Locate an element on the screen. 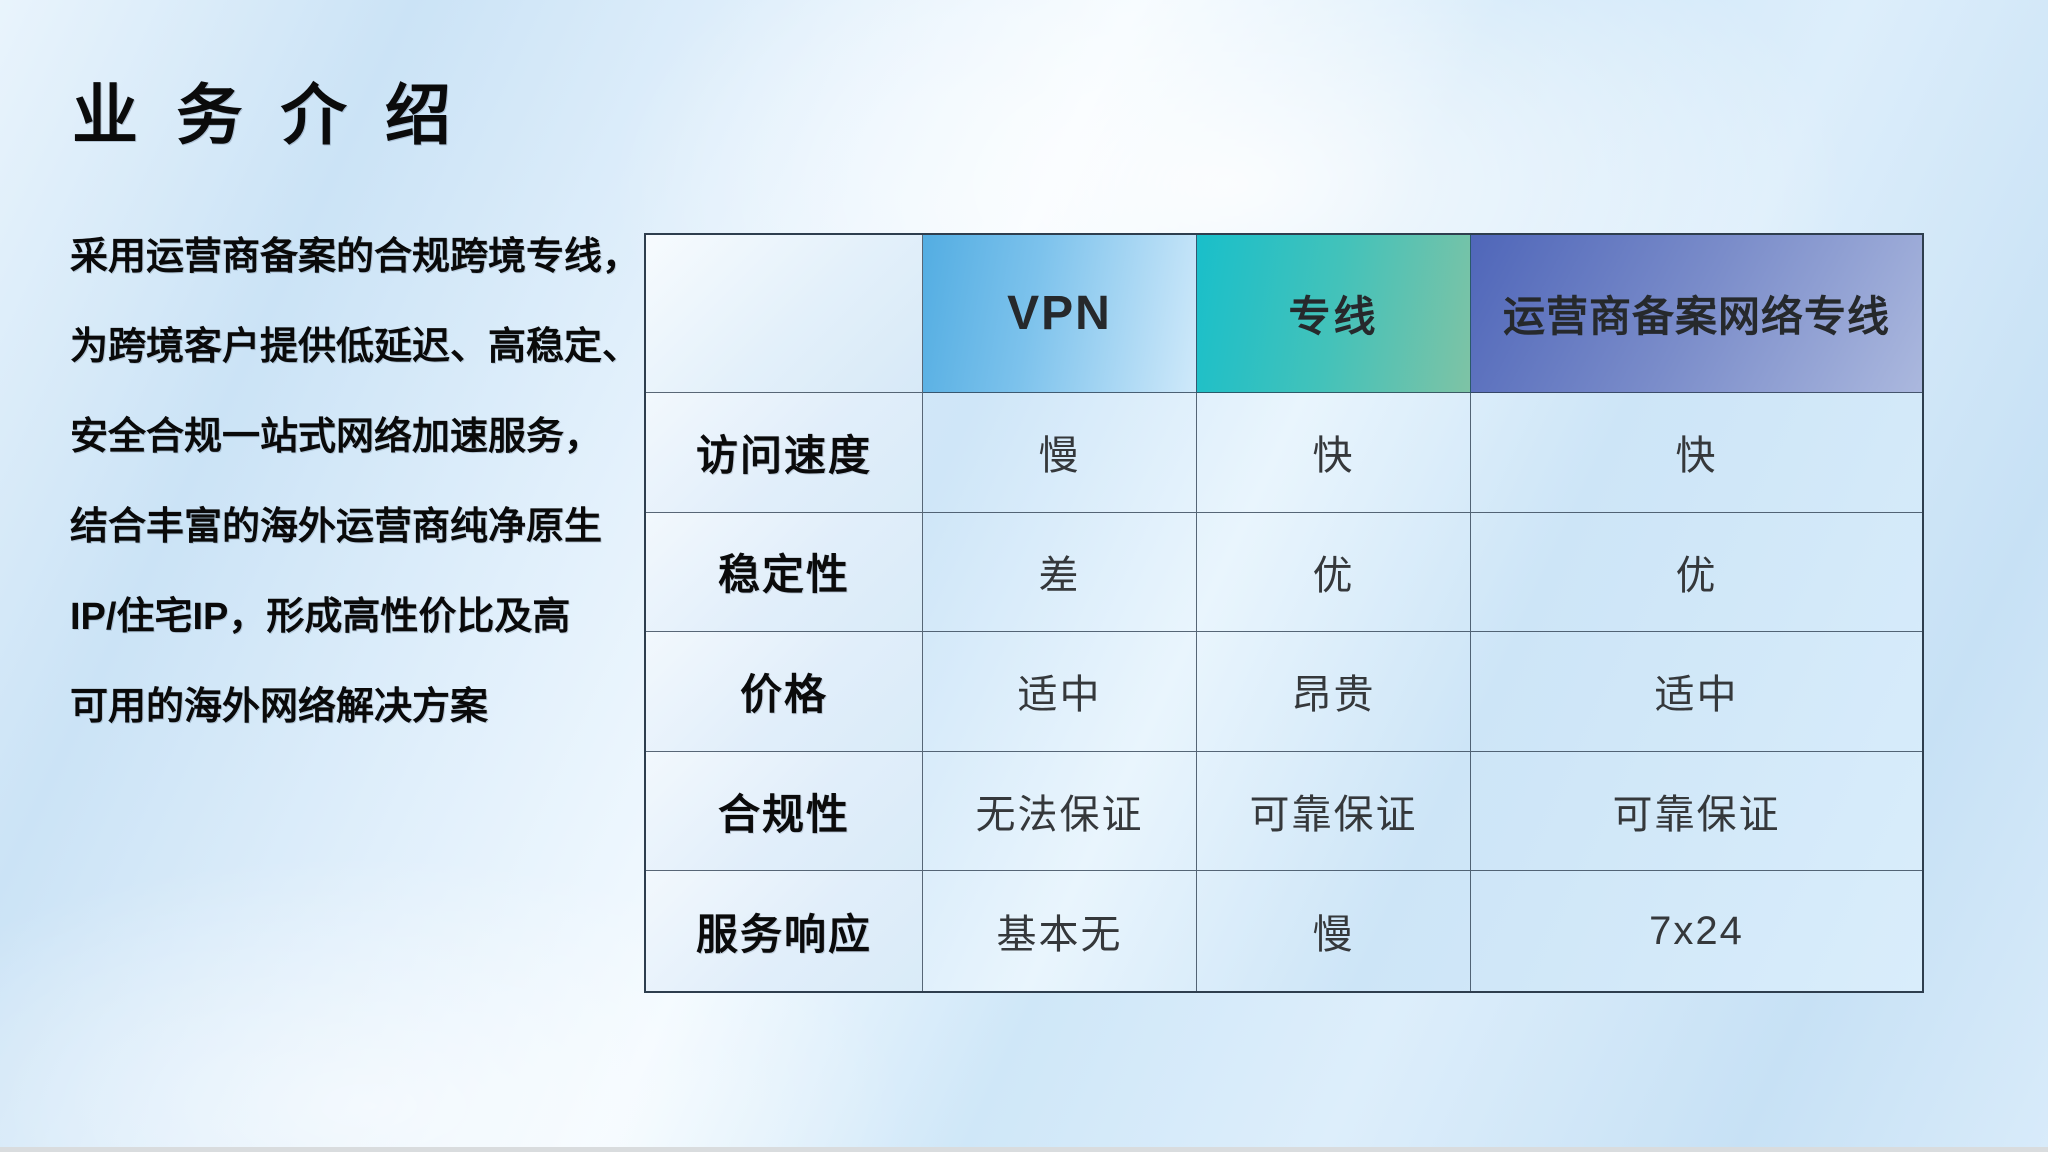  table-header-vpn: VPN is located at coordinates (1060, 314).